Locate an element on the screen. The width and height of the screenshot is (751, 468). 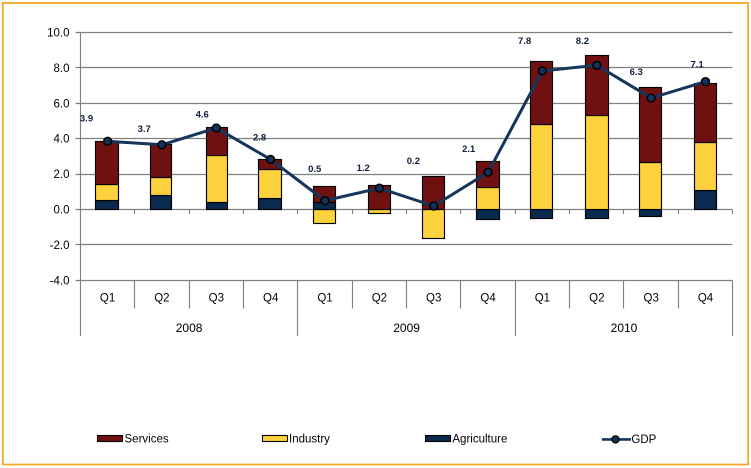
svg-text: 7.8 is located at coordinates (524, 41).